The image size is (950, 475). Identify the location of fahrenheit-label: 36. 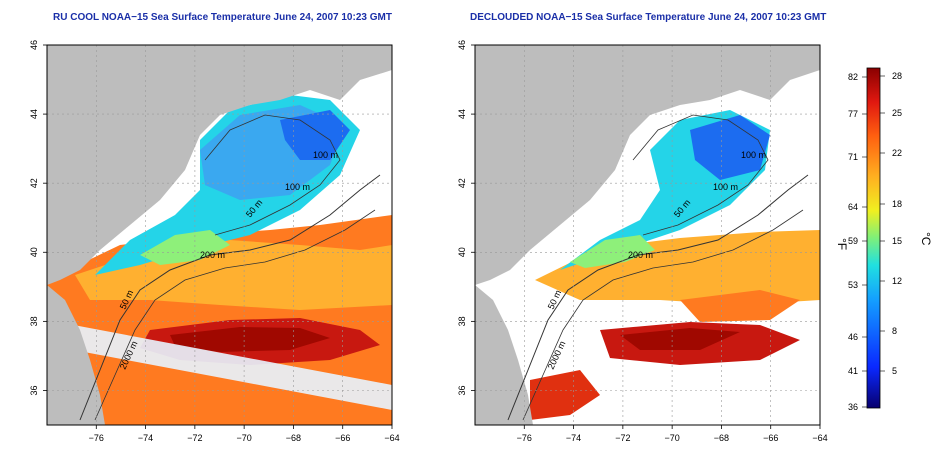
(853, 407).